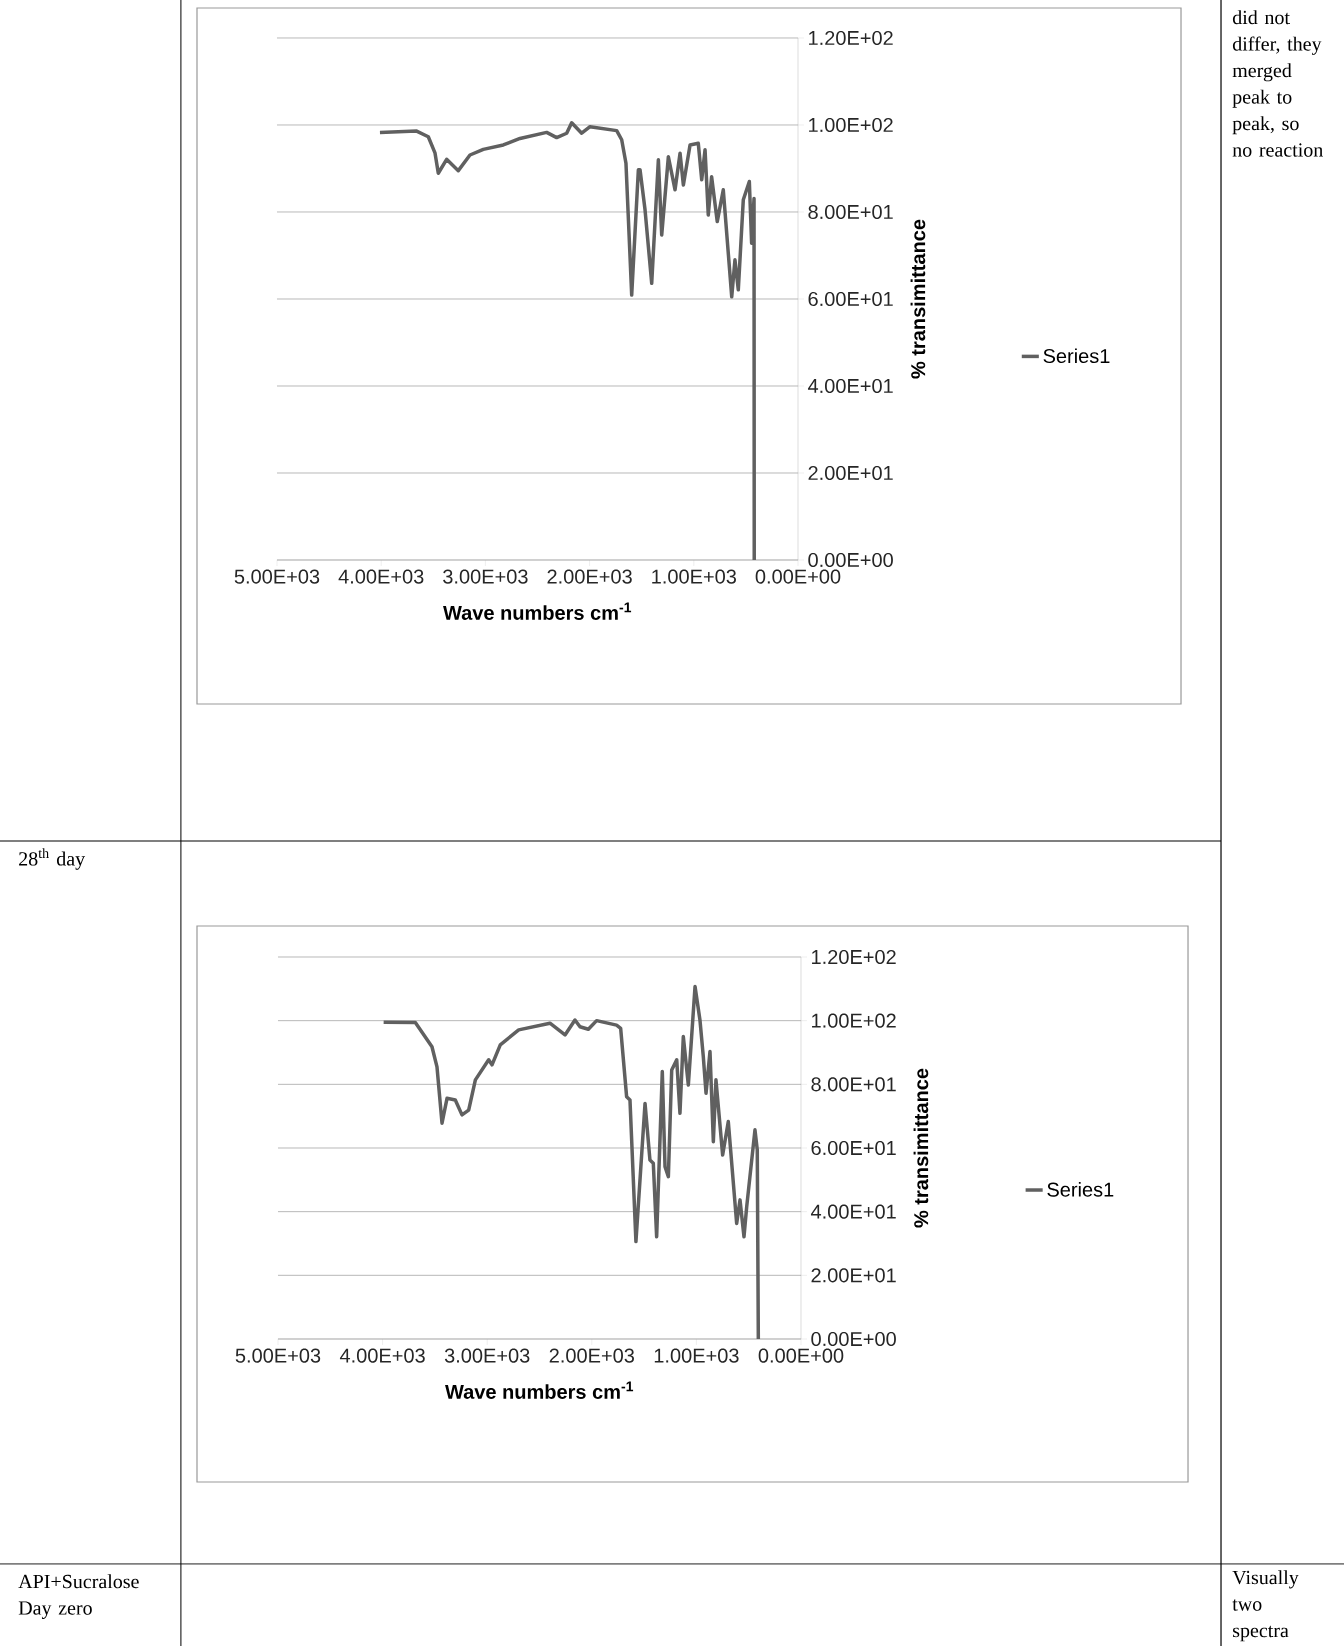  What do you see at coordinates (1277, 83) in the screenshot?
I see `text: did not differ, they merged peak to peak, so no reaction` at bounding box center [1277, 83].